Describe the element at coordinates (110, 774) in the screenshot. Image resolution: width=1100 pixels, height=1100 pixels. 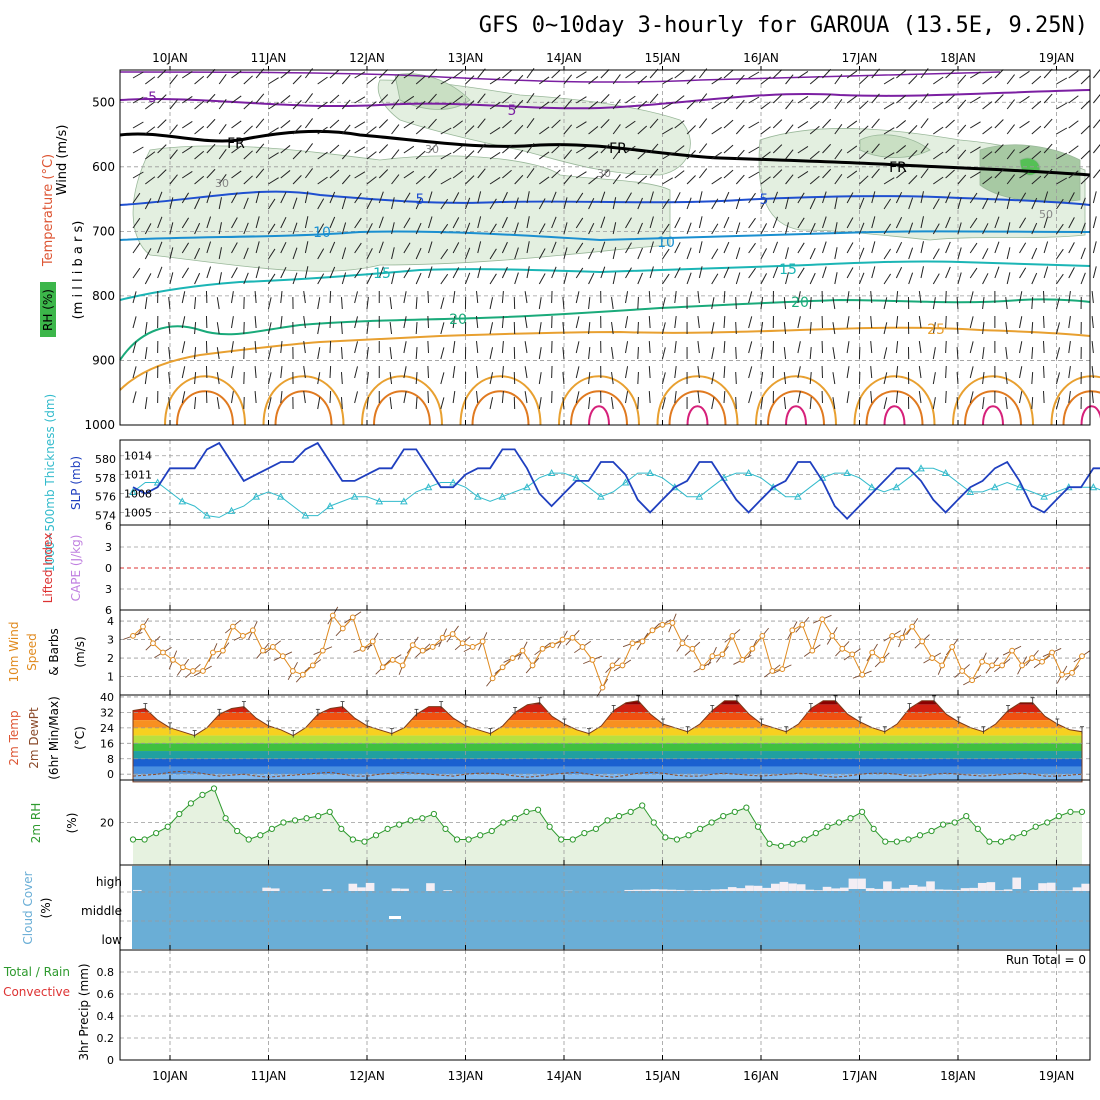
I see `temp-tick: 0` at that location.